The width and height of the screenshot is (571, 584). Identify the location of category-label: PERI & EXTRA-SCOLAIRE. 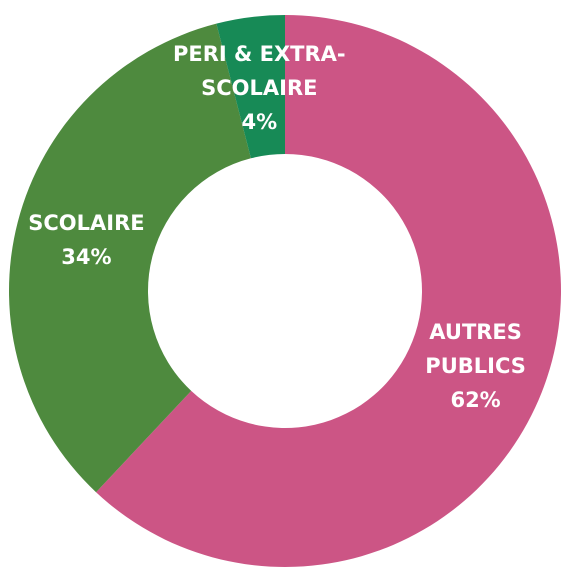
(259, 70).